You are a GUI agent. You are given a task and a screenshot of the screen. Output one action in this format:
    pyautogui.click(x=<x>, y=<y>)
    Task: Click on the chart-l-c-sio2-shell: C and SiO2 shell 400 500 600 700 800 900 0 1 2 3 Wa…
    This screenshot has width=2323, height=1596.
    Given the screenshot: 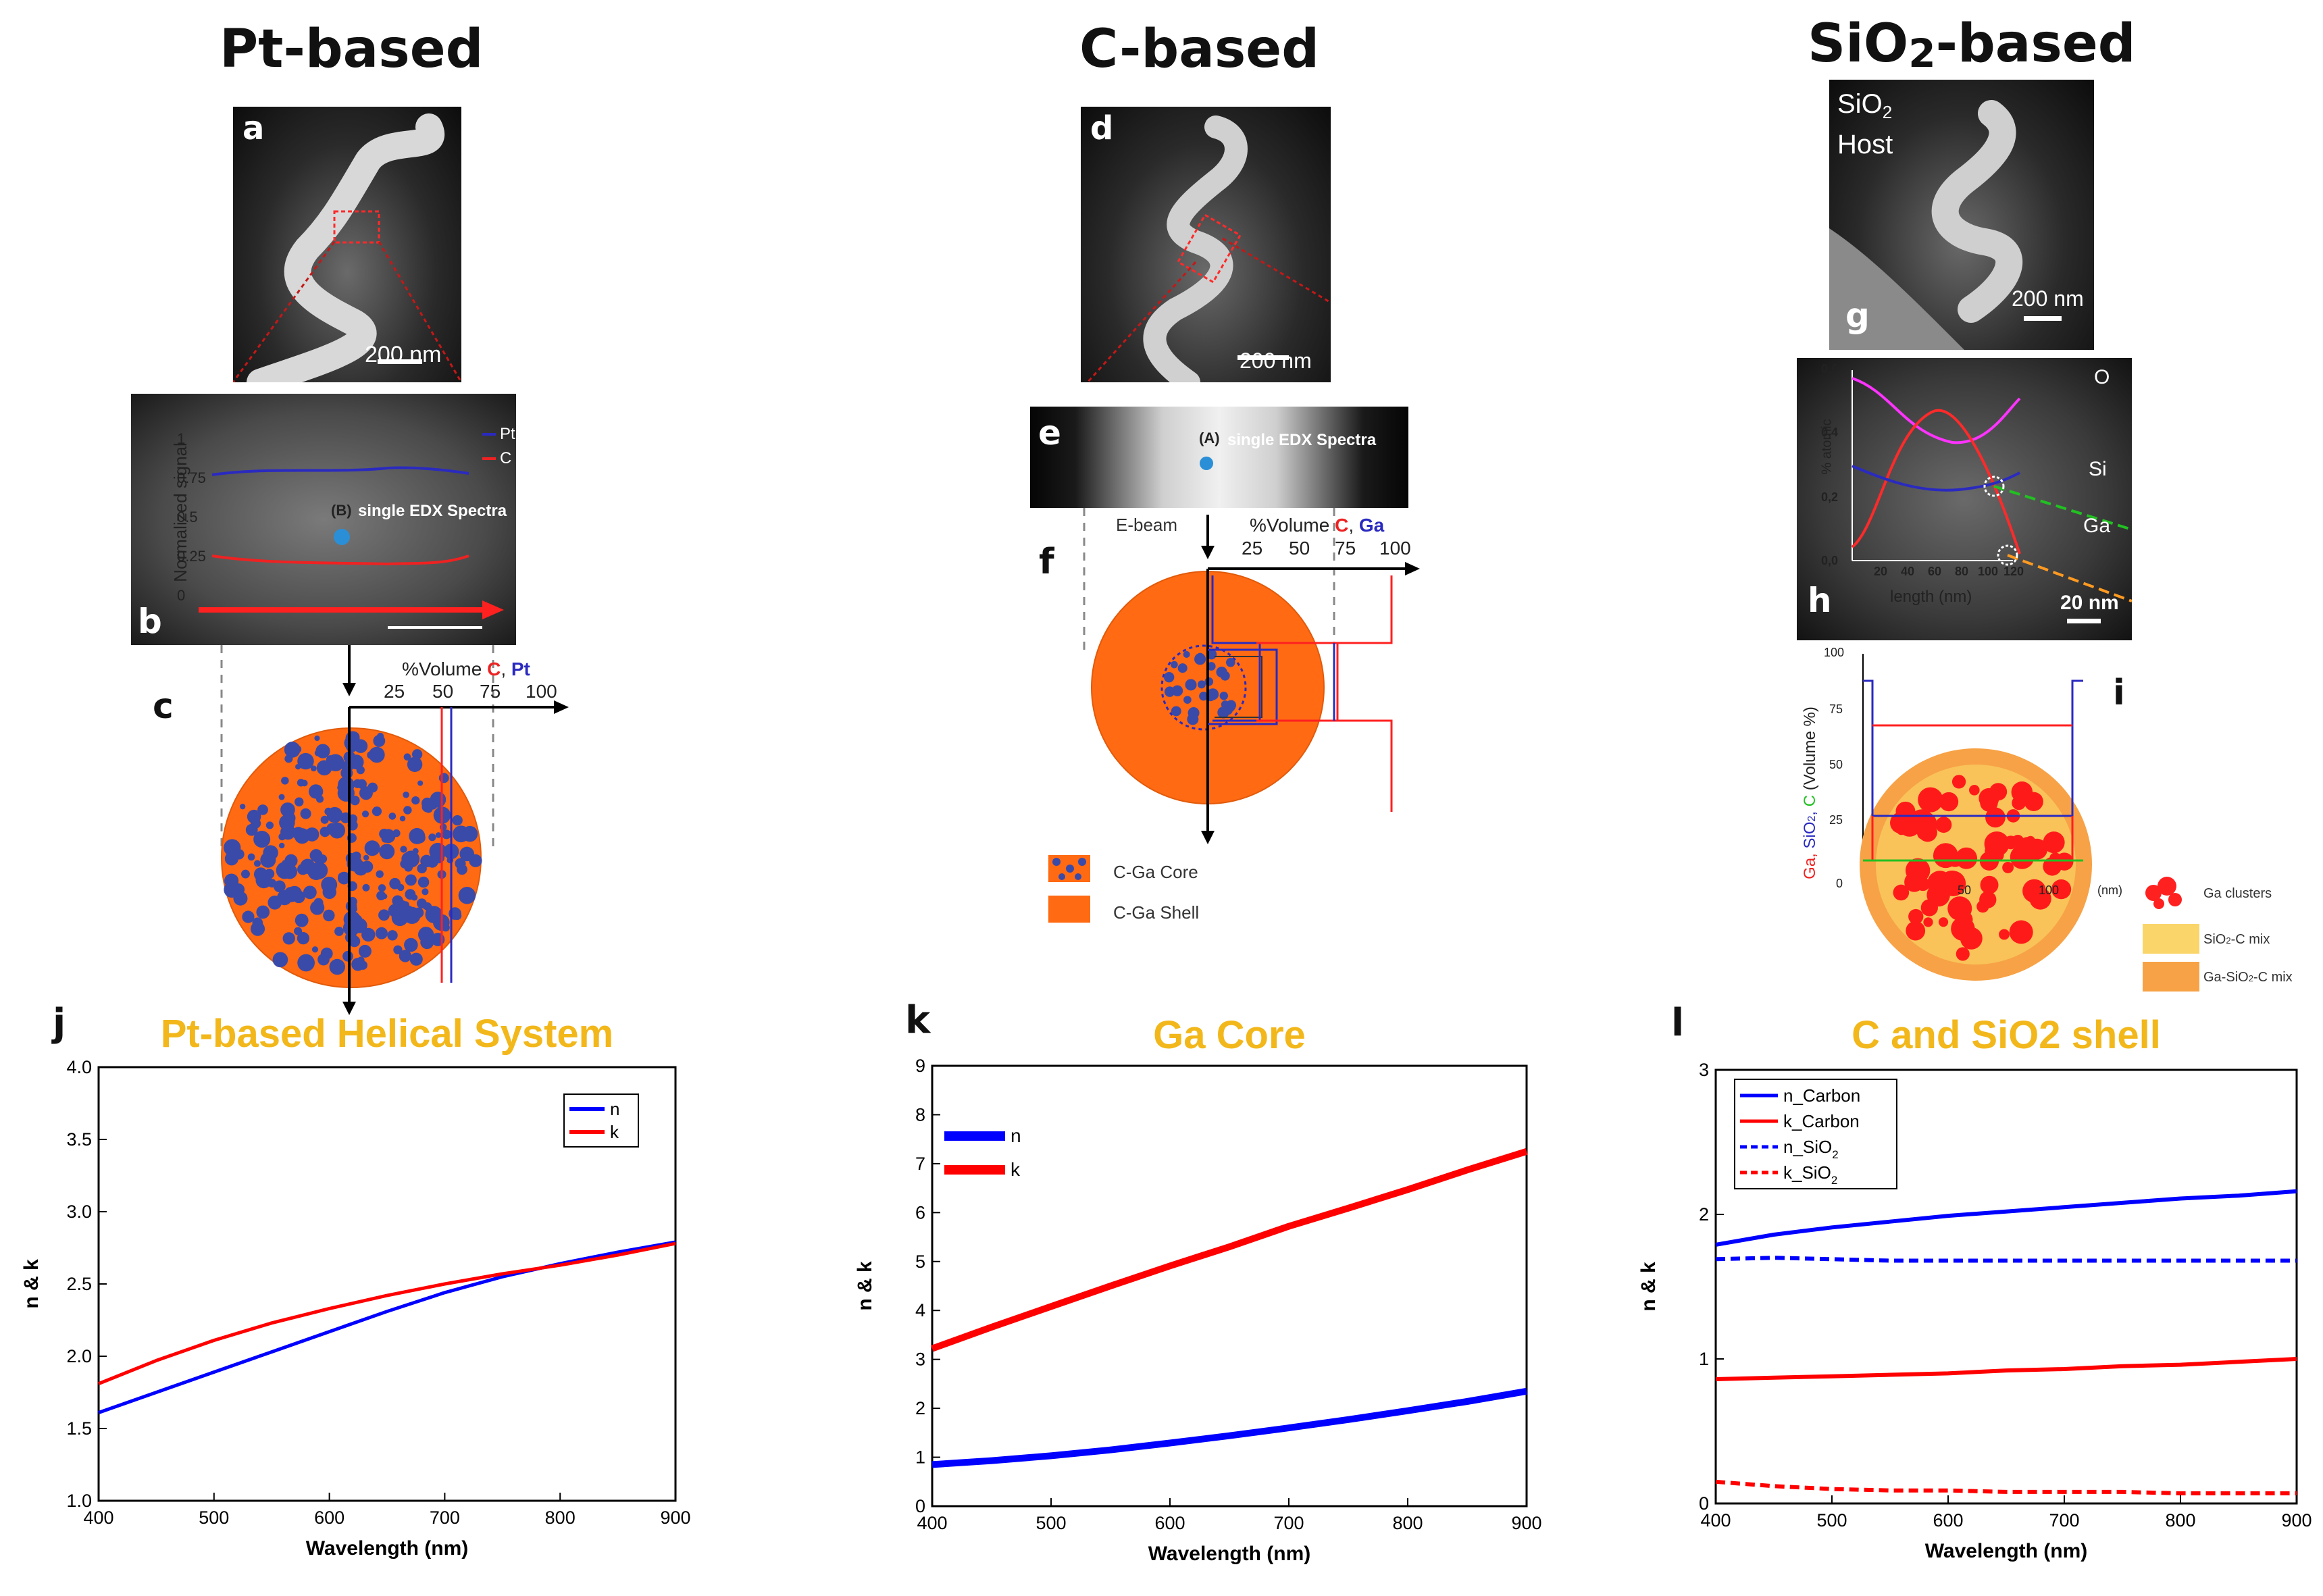 What is the action you would take?
    pyautogui.click(x=1975, y=1287)
    